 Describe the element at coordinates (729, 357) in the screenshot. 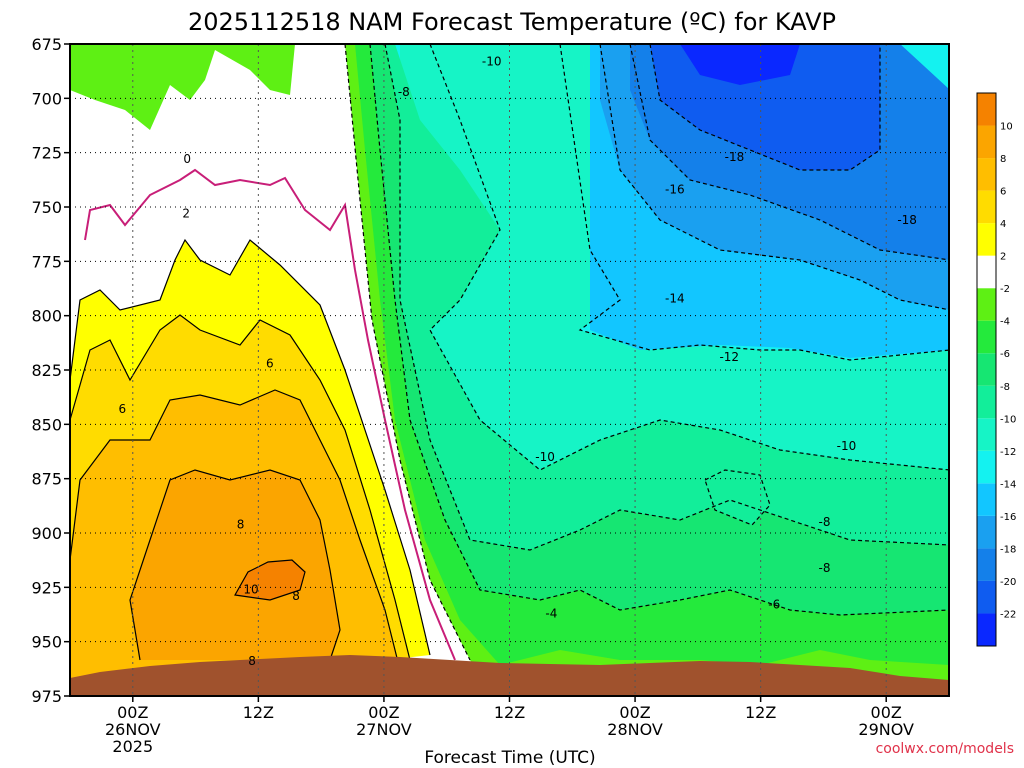

I see `contour-label: -12` at that location.